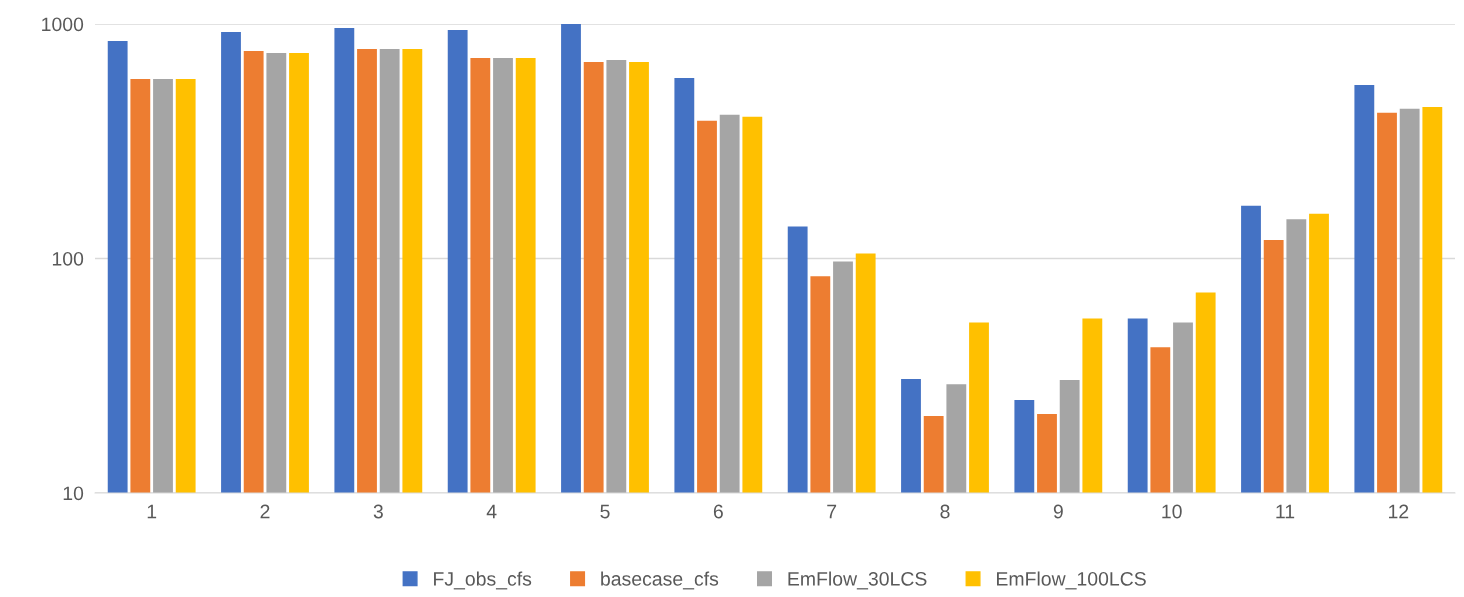  What do you see at coordinates (63, 24) in the screenshot?
I see `y-tick-label: 1000` at bounding box center [63, 24].